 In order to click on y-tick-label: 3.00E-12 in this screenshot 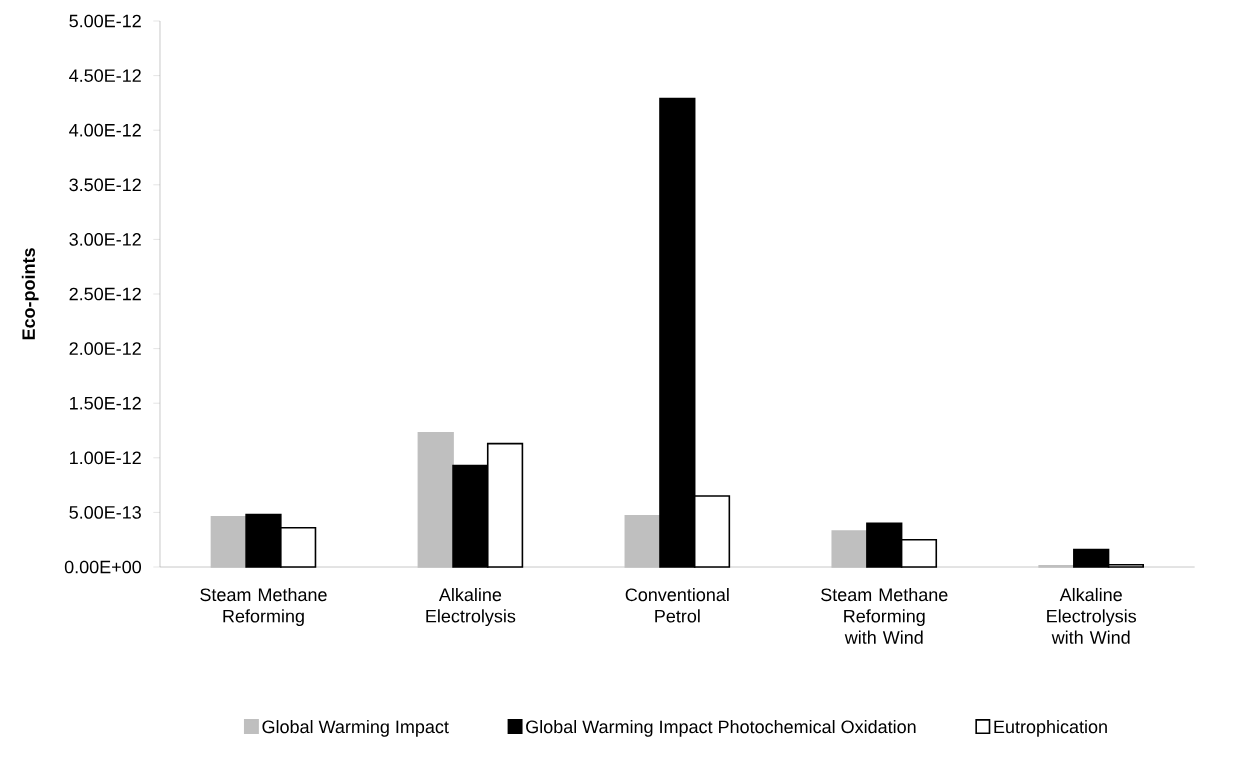, I will do `click(105, 239)`.